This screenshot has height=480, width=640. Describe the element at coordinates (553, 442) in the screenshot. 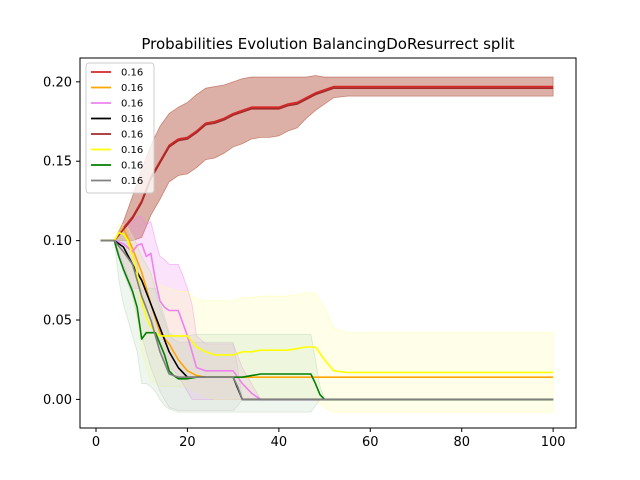

I see `x-tick-label: 100` at that location.